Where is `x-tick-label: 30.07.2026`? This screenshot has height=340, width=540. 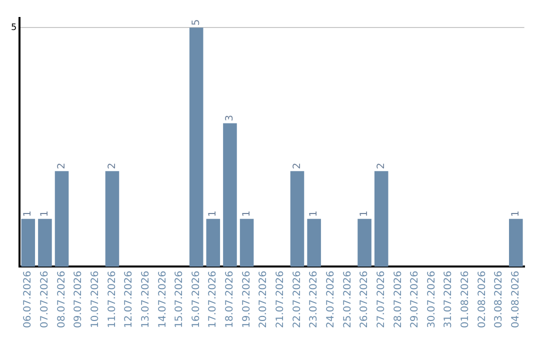
x-tick-label: 30.07.2026 is located at coordinates (432, 299).